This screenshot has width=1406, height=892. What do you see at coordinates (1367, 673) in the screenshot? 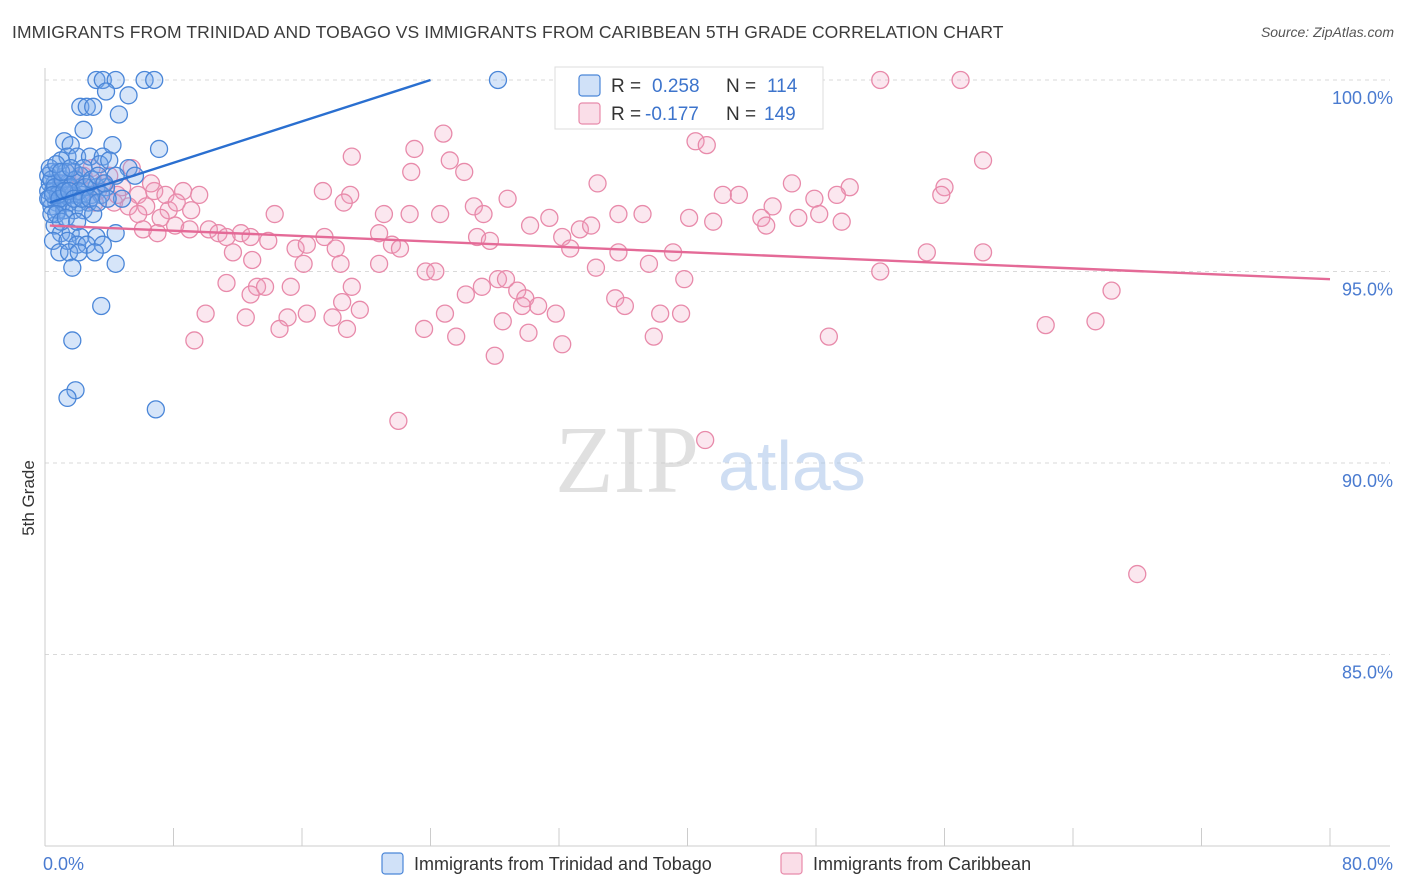
I see `y-tick-label: 85.0%` at bounding box center [1367, 673].